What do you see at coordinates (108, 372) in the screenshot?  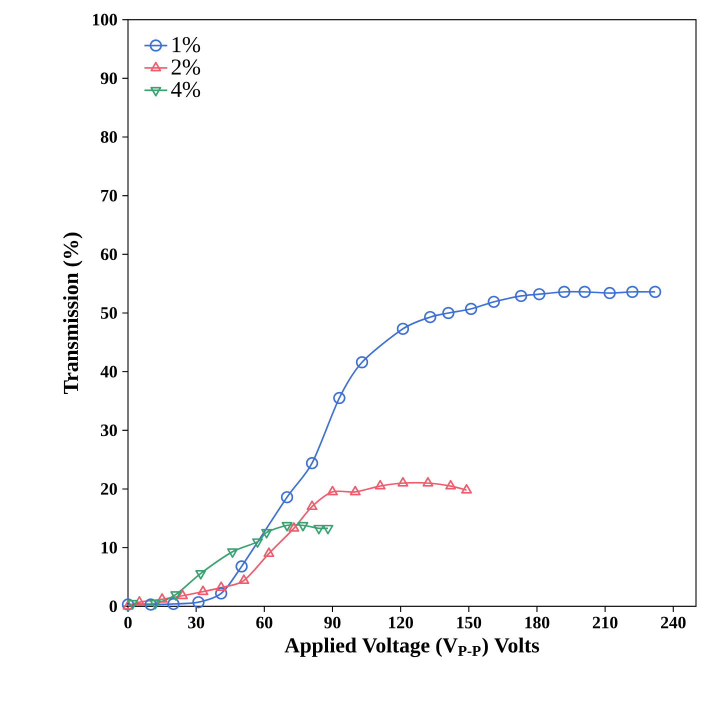 I see `y-tick-label: 40` at bounding box center [108, 372].